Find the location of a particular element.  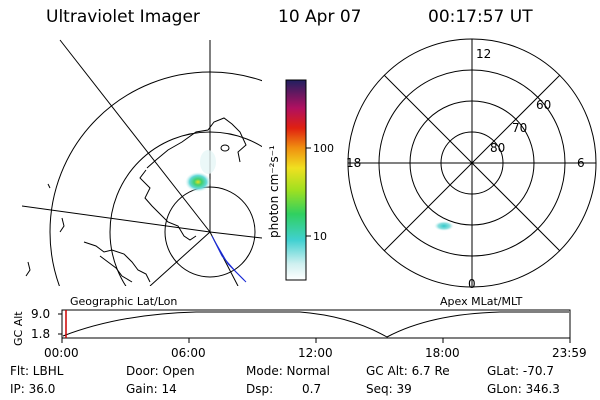

filter-info: Flt: LBHL is located at coordinates (37, 371).